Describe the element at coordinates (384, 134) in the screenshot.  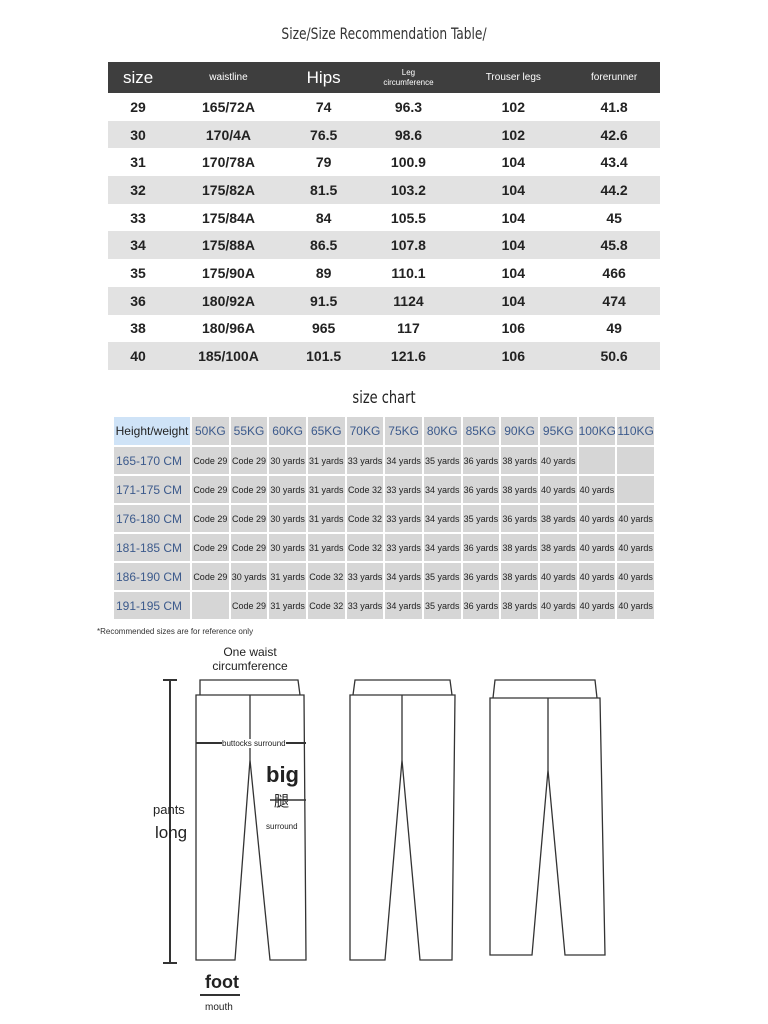
I see `table-row: 30 170/4A 76.5 98.6 102 42.6` at that location.